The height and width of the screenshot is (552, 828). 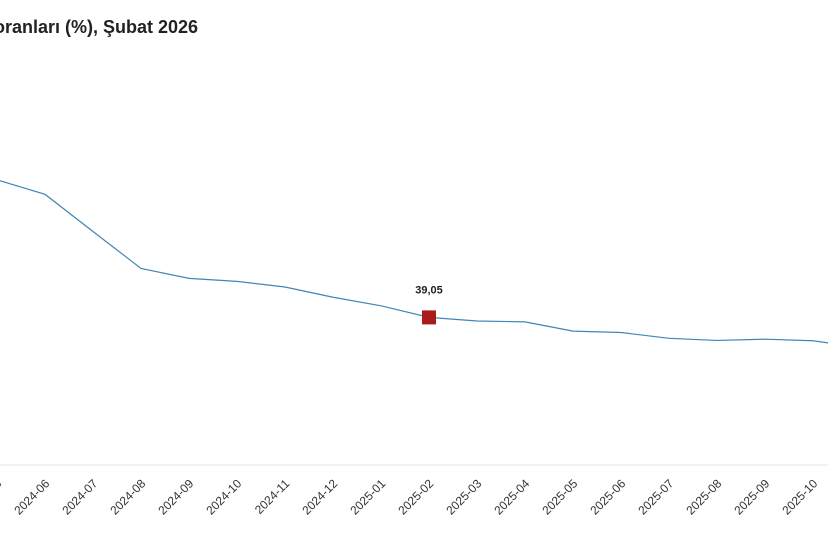 I want to click on x-tick-label: 2024-07, so click(x=79, y=496).